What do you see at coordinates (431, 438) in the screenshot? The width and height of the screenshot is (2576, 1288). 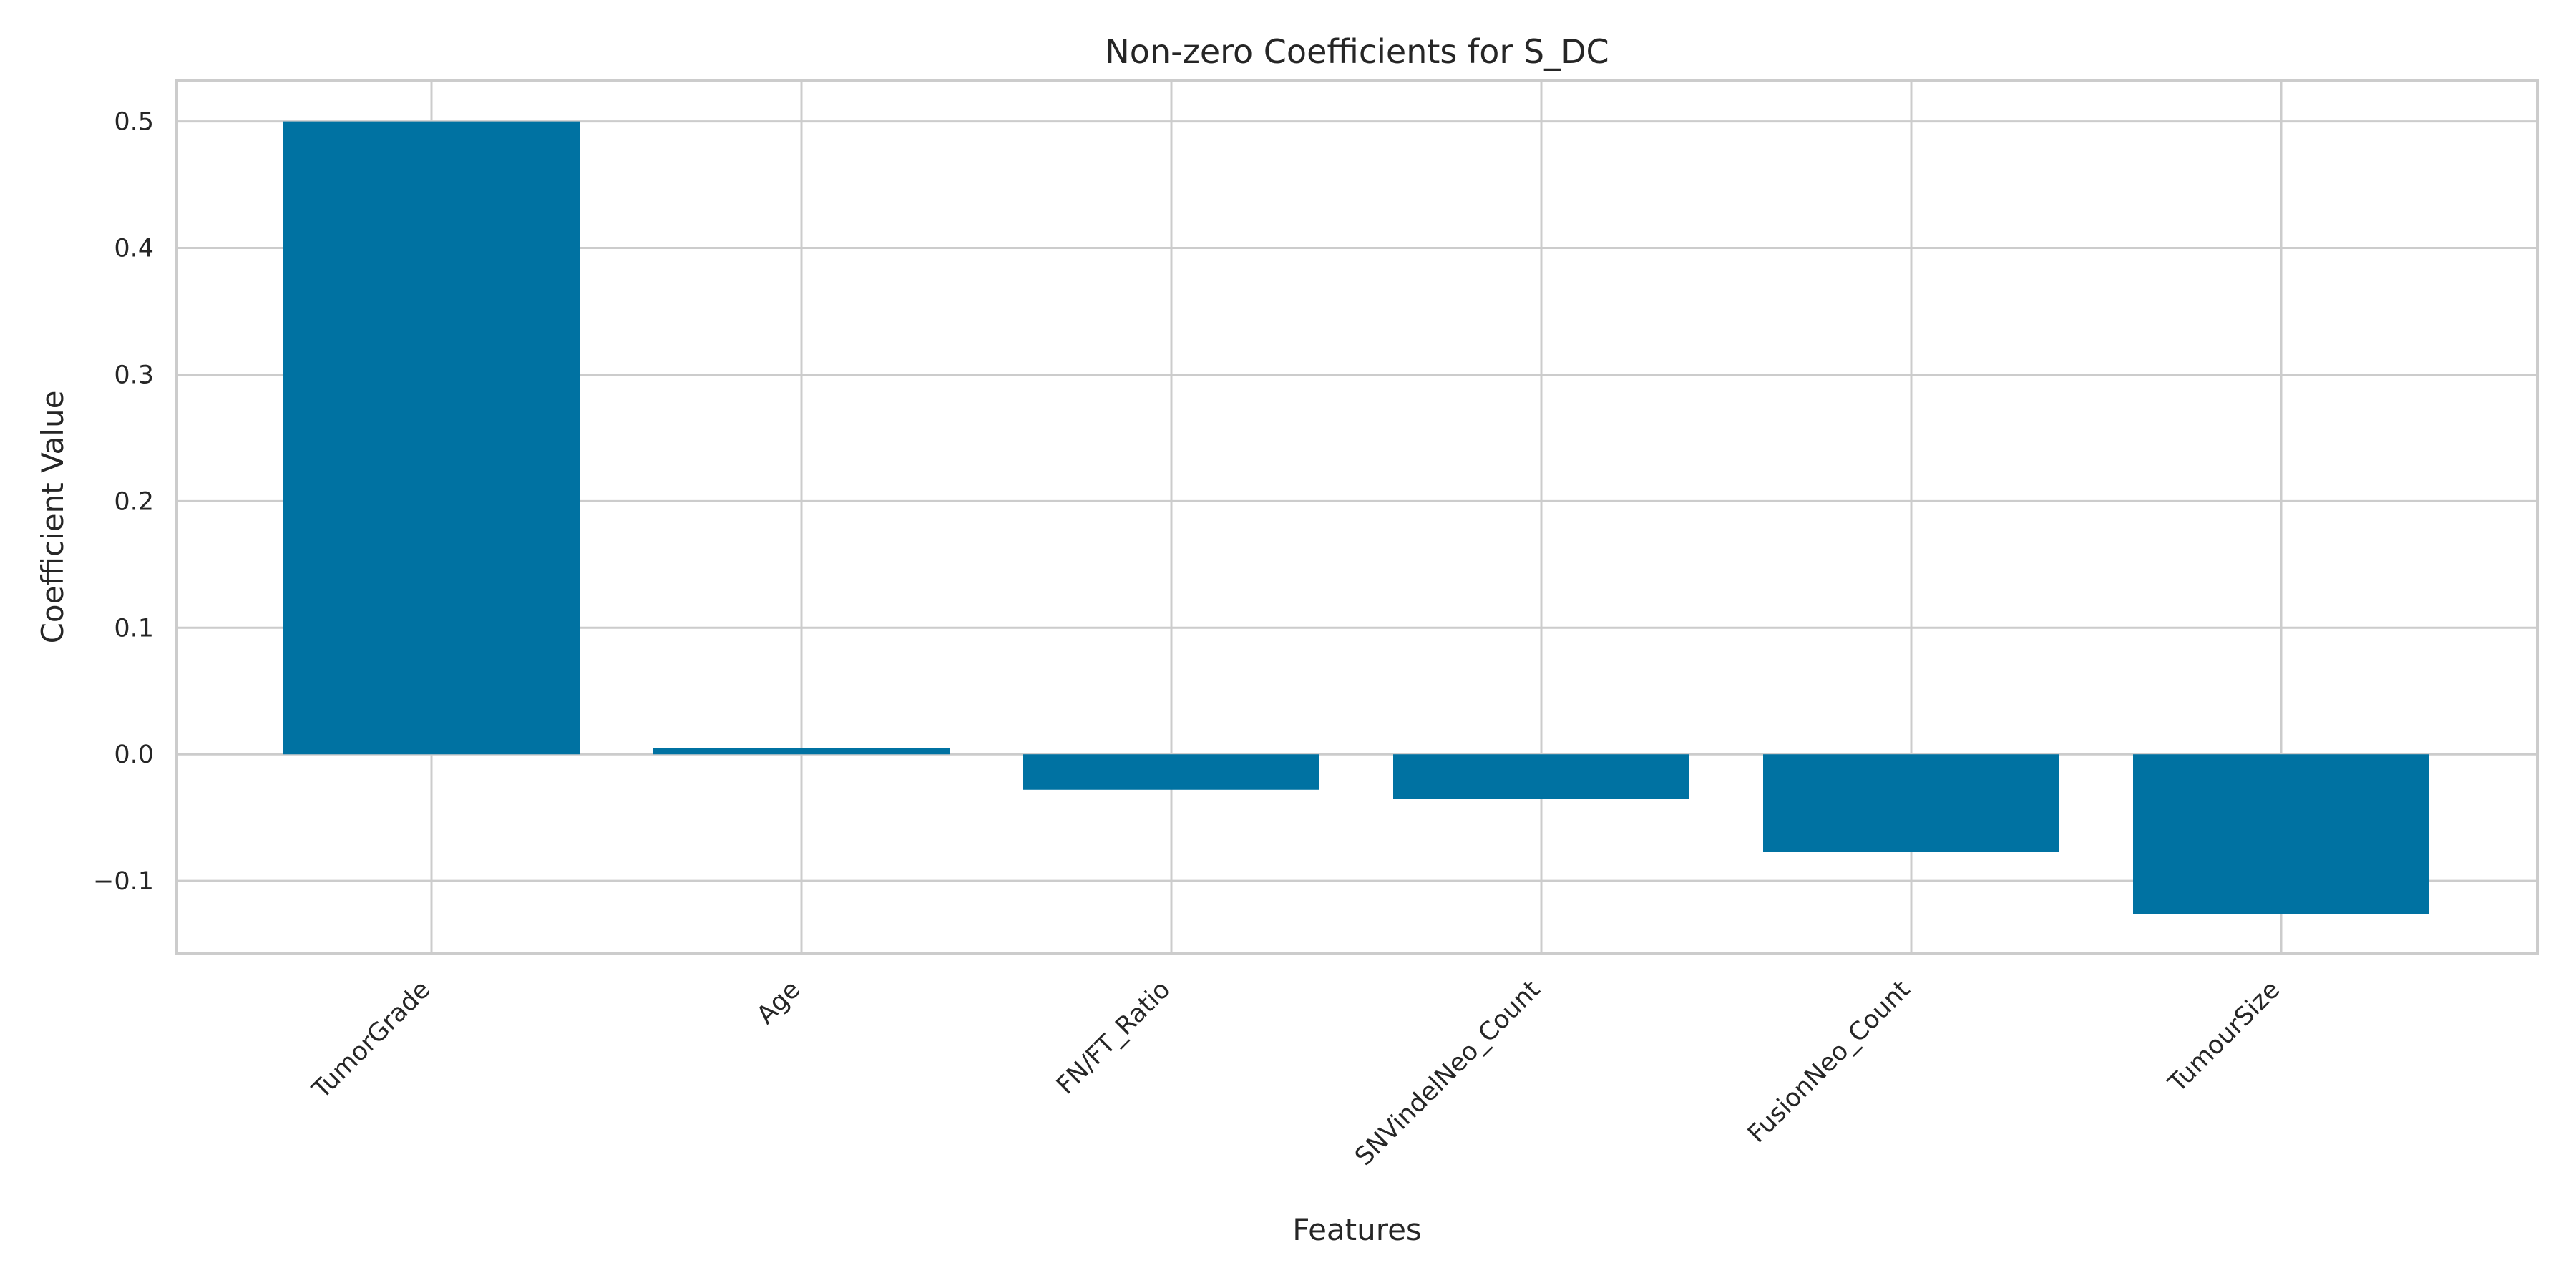 I see `bar-tumorgrade` at bounding box center [431, 438].